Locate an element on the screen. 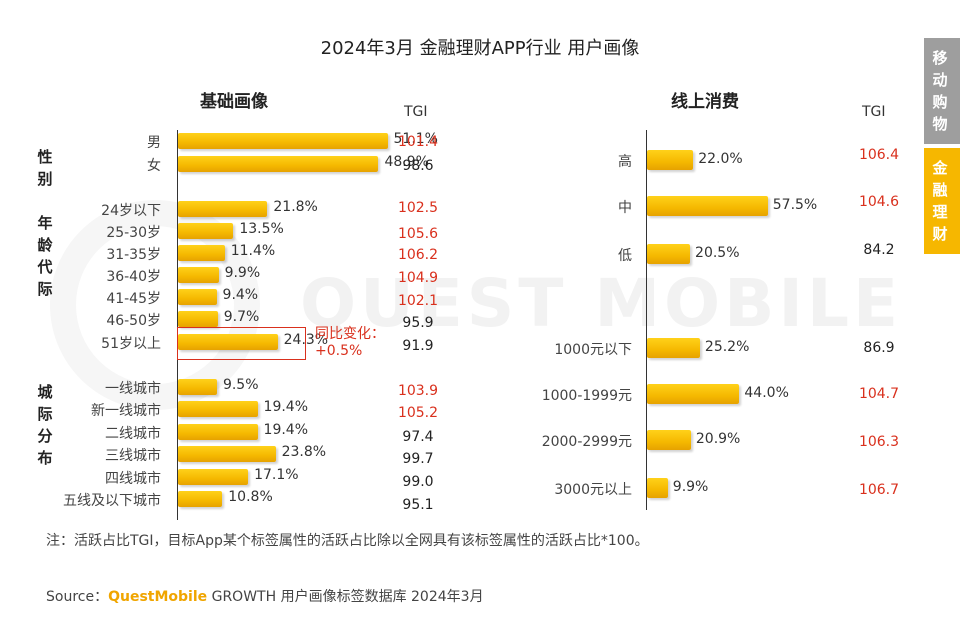 Image resolution: width=960 pixels, height=620 pixels. tgi-value: 97.4 is located at coordinates (418, 437).